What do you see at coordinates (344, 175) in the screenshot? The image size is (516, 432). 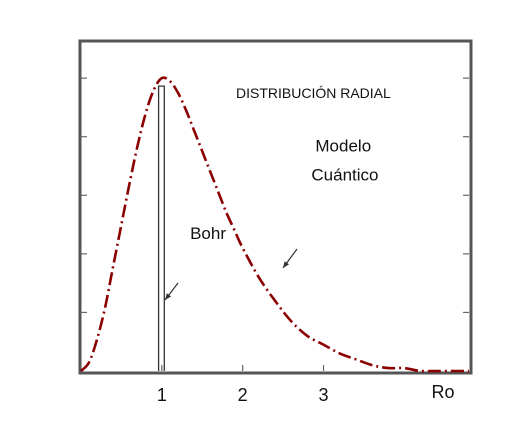 I see `cuantico-annotation: Cuántico` at bounding box center [344, 175].